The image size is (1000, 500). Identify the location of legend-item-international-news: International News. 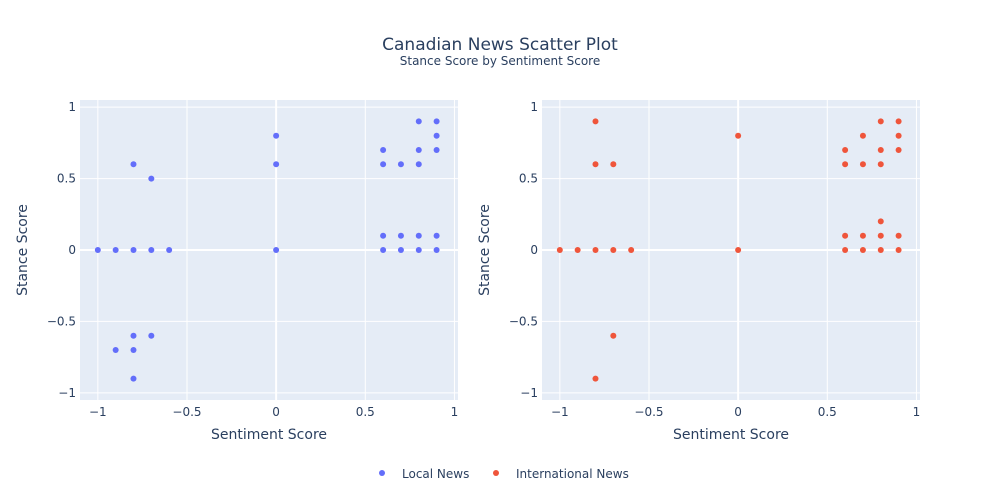
(561, 474).